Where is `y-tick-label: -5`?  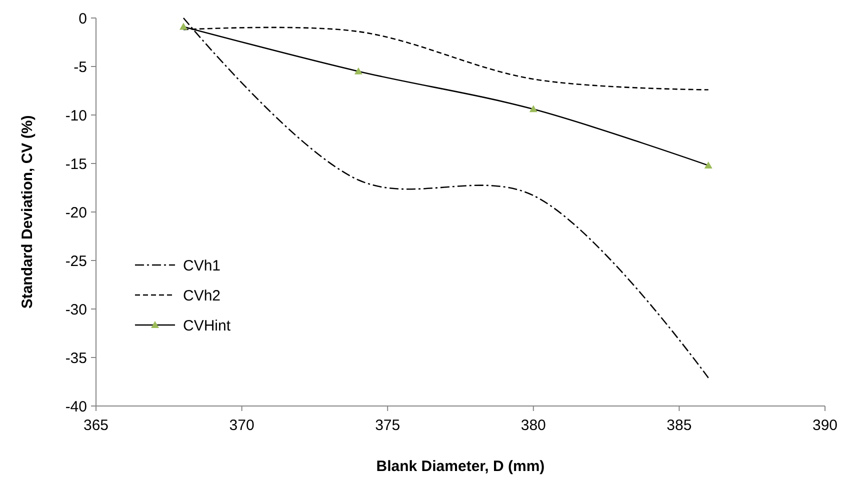
y-tick-label: -5 is located at coordinates (80, 67).